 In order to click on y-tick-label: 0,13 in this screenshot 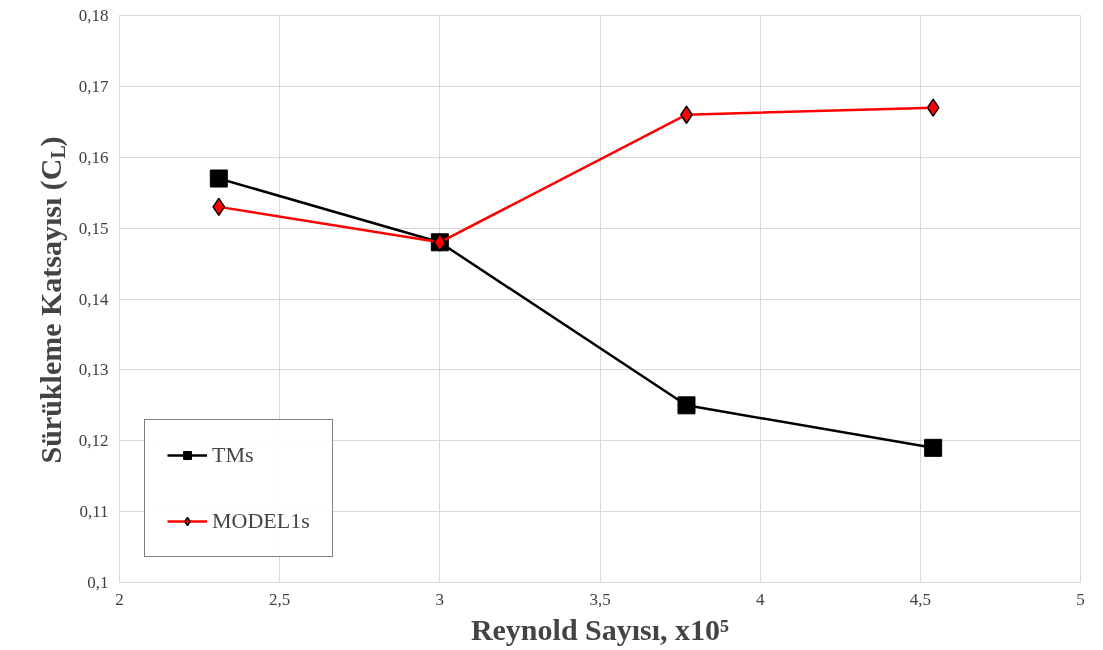, I will do `click(93, 370)`.